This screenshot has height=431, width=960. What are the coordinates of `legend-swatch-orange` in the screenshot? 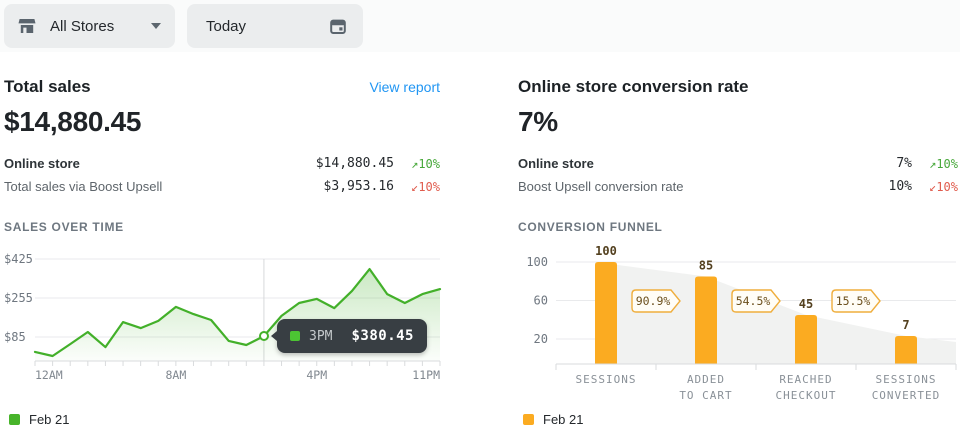 It's located at (528, 419).